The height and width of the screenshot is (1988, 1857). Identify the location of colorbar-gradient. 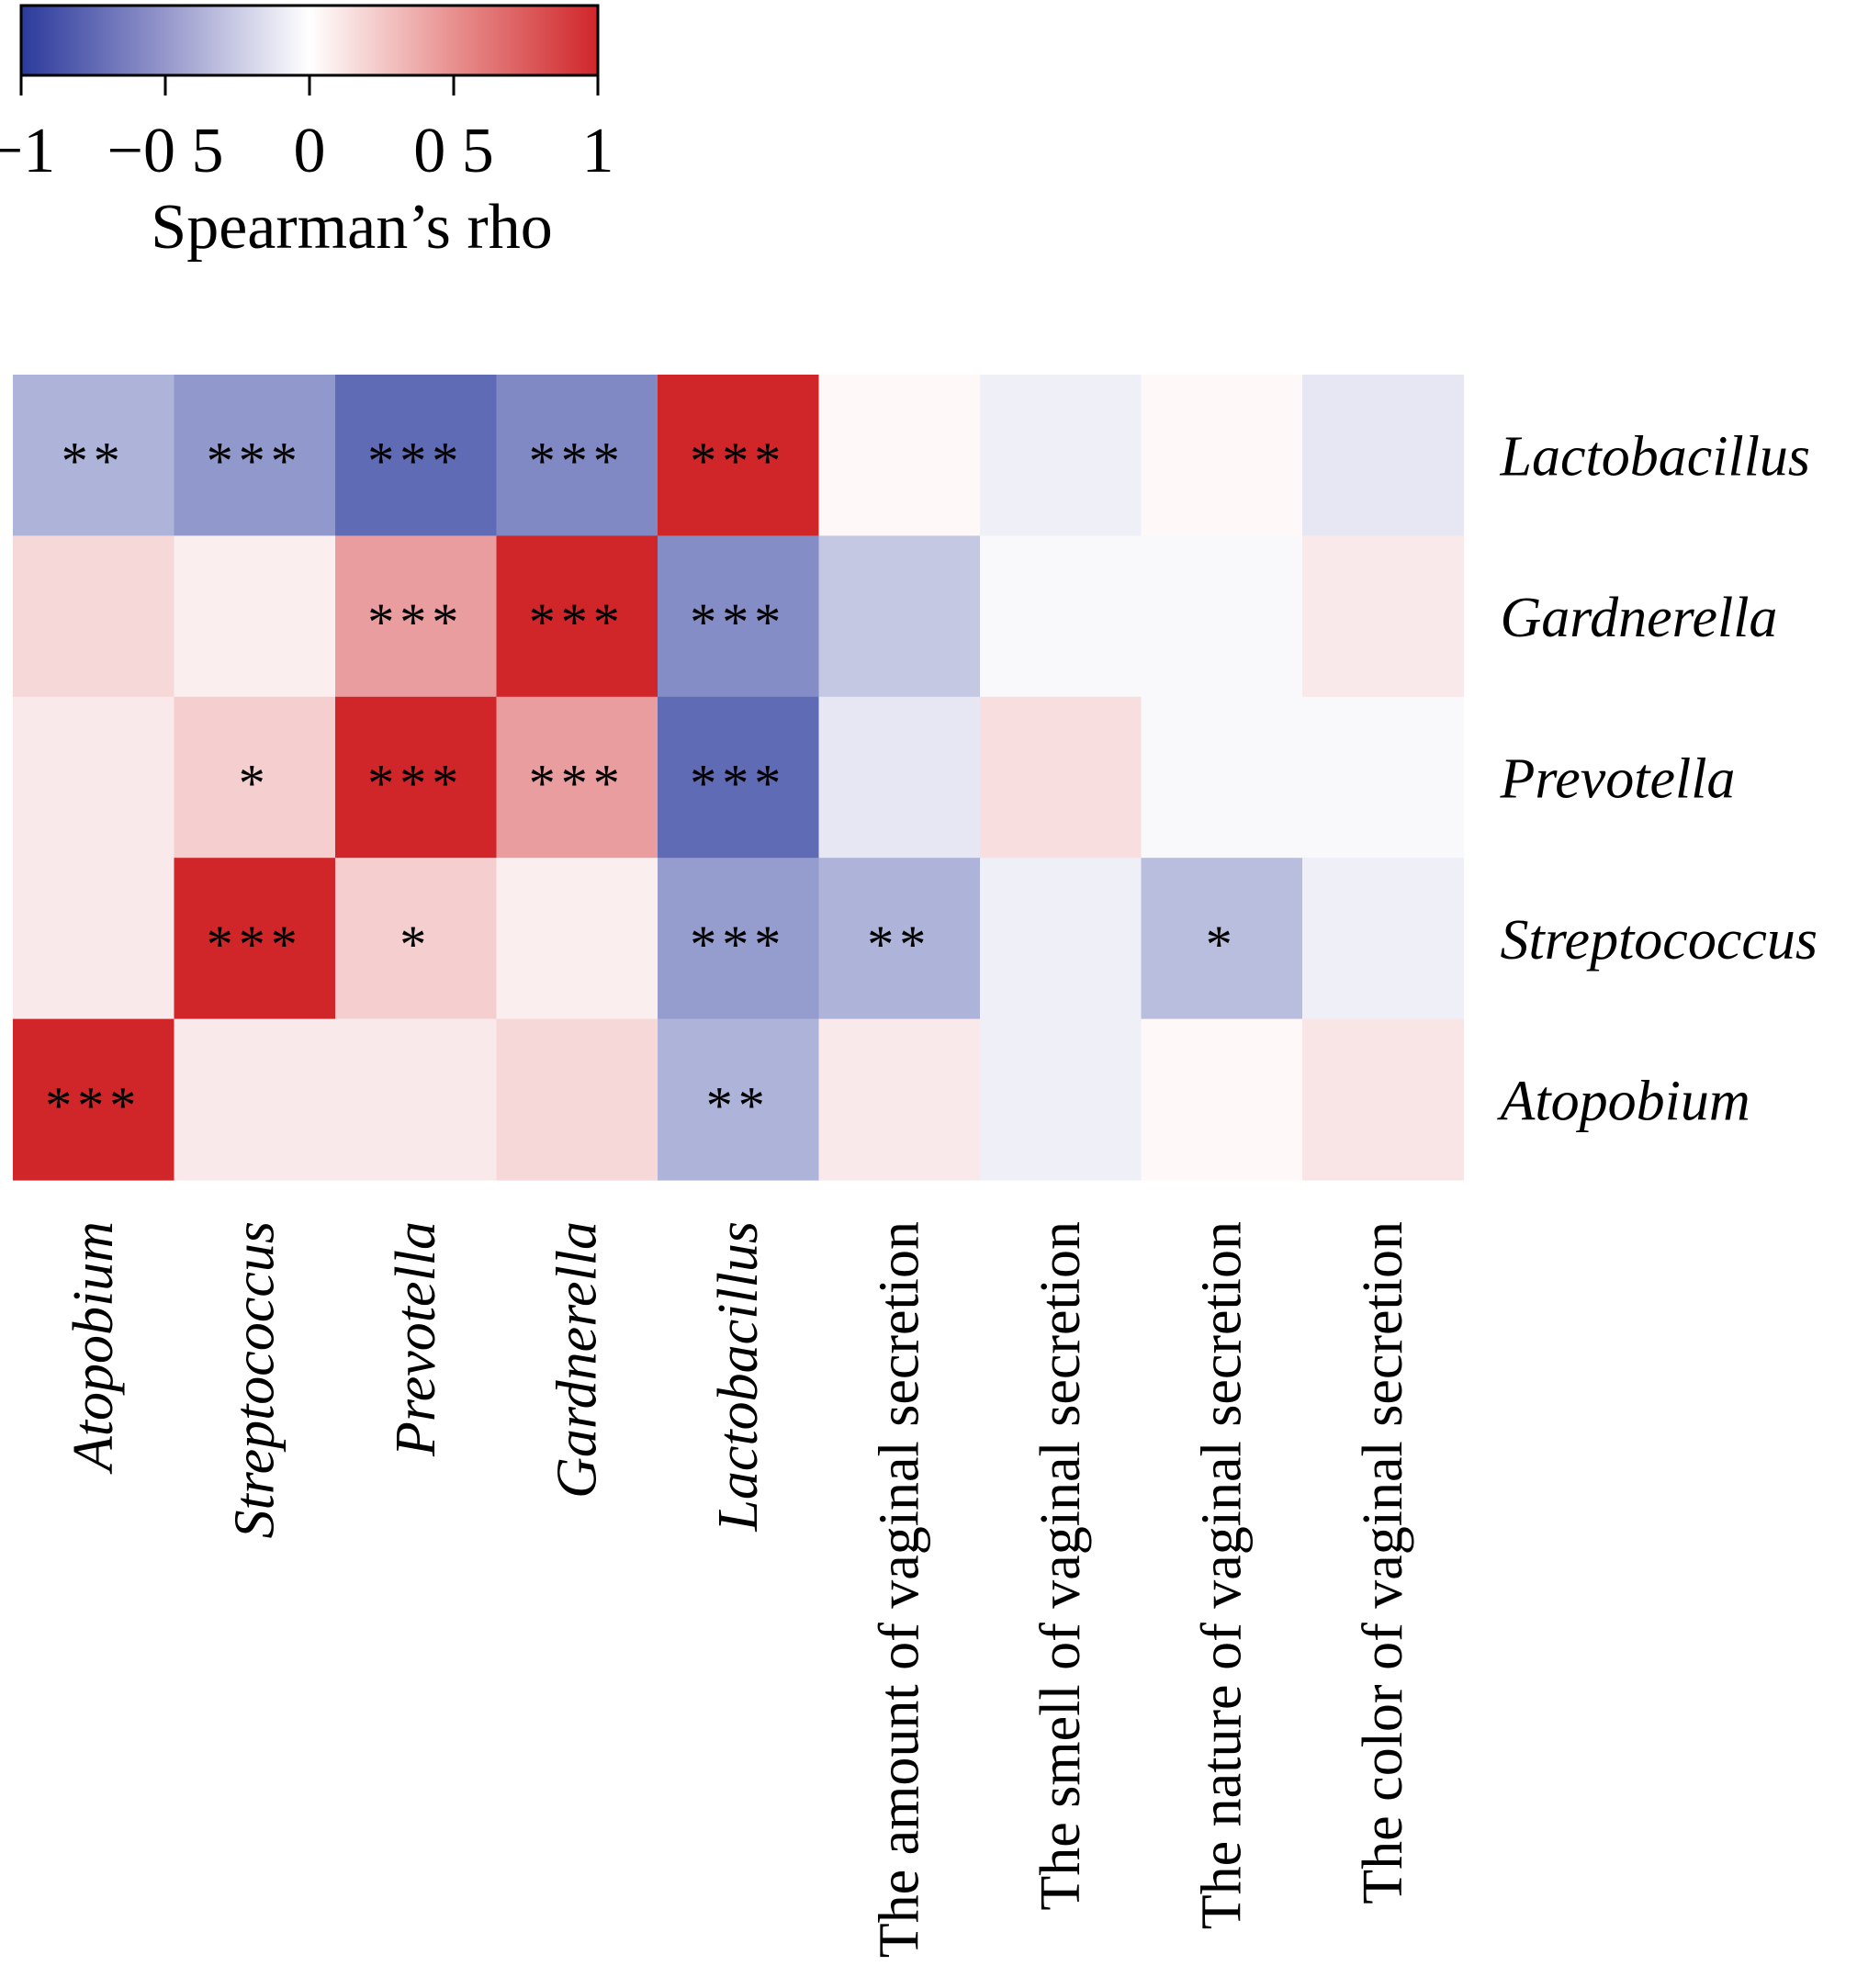
(309, 40).